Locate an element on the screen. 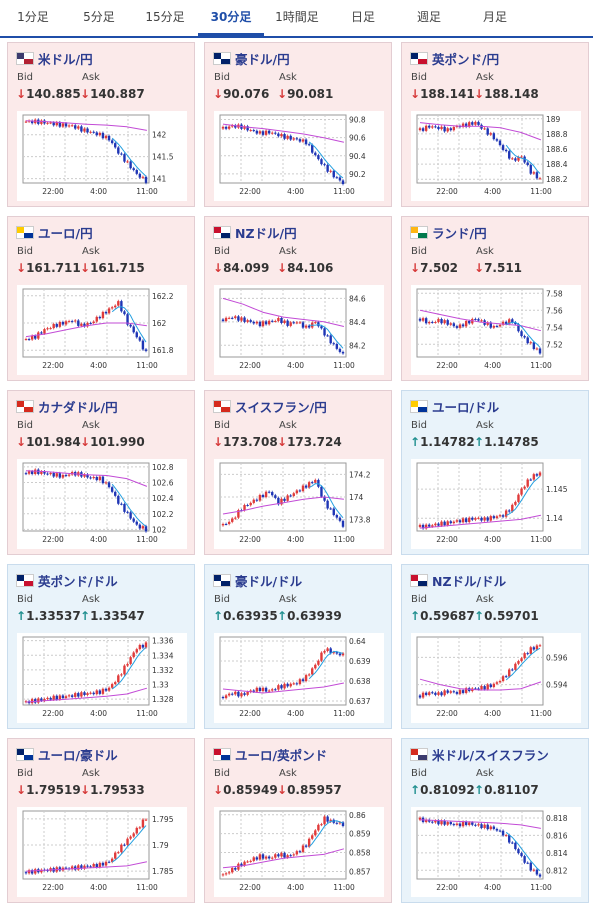  y-tick-label: 174 is located at coordinates (356, 497).